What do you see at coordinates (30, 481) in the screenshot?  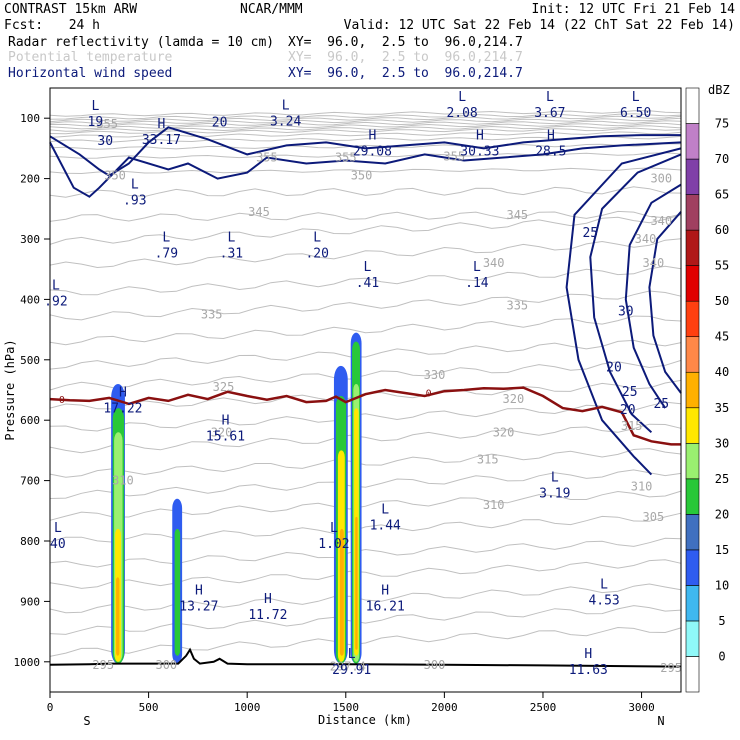 I see `y-tick-label: 700` at bounding box center [30, 481].